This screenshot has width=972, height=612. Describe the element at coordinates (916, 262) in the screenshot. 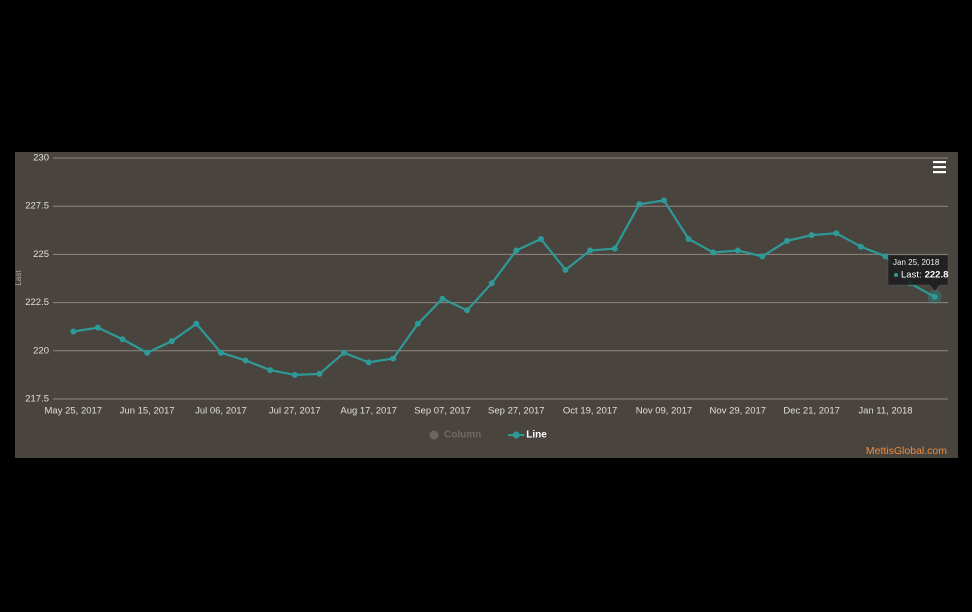

I see `tooltip-date: Jan 25, 2018` at that location.